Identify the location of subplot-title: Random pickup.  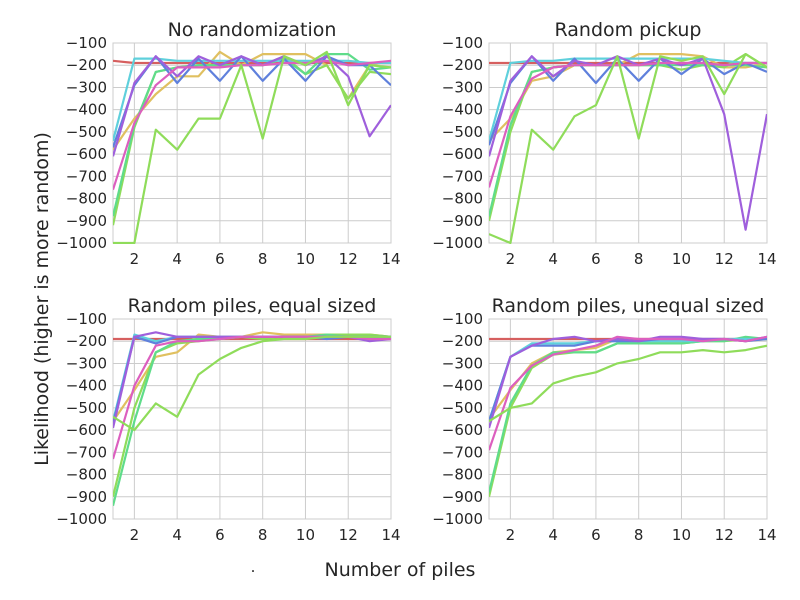
(627, 30).